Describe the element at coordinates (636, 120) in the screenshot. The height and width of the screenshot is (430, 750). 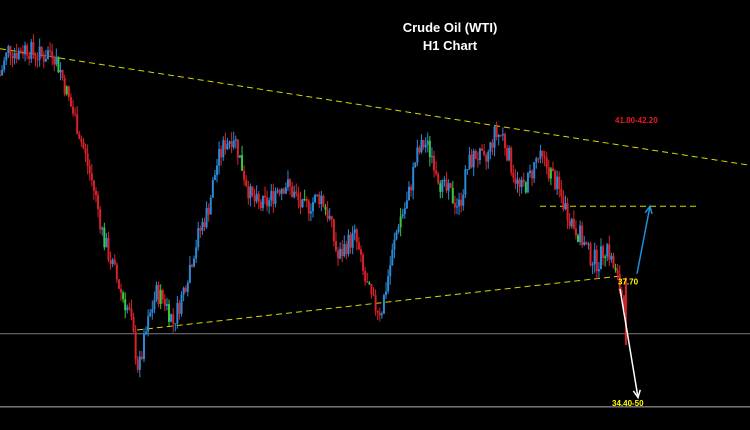
I see `price-annotation-0: 41.80-42.20` at that location.